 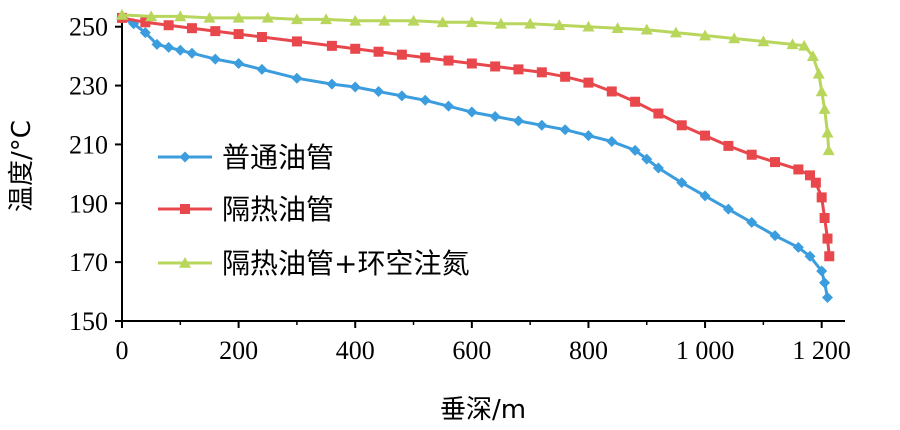 I want to click on x-tick-label: 800, so click(x=588, y=350).